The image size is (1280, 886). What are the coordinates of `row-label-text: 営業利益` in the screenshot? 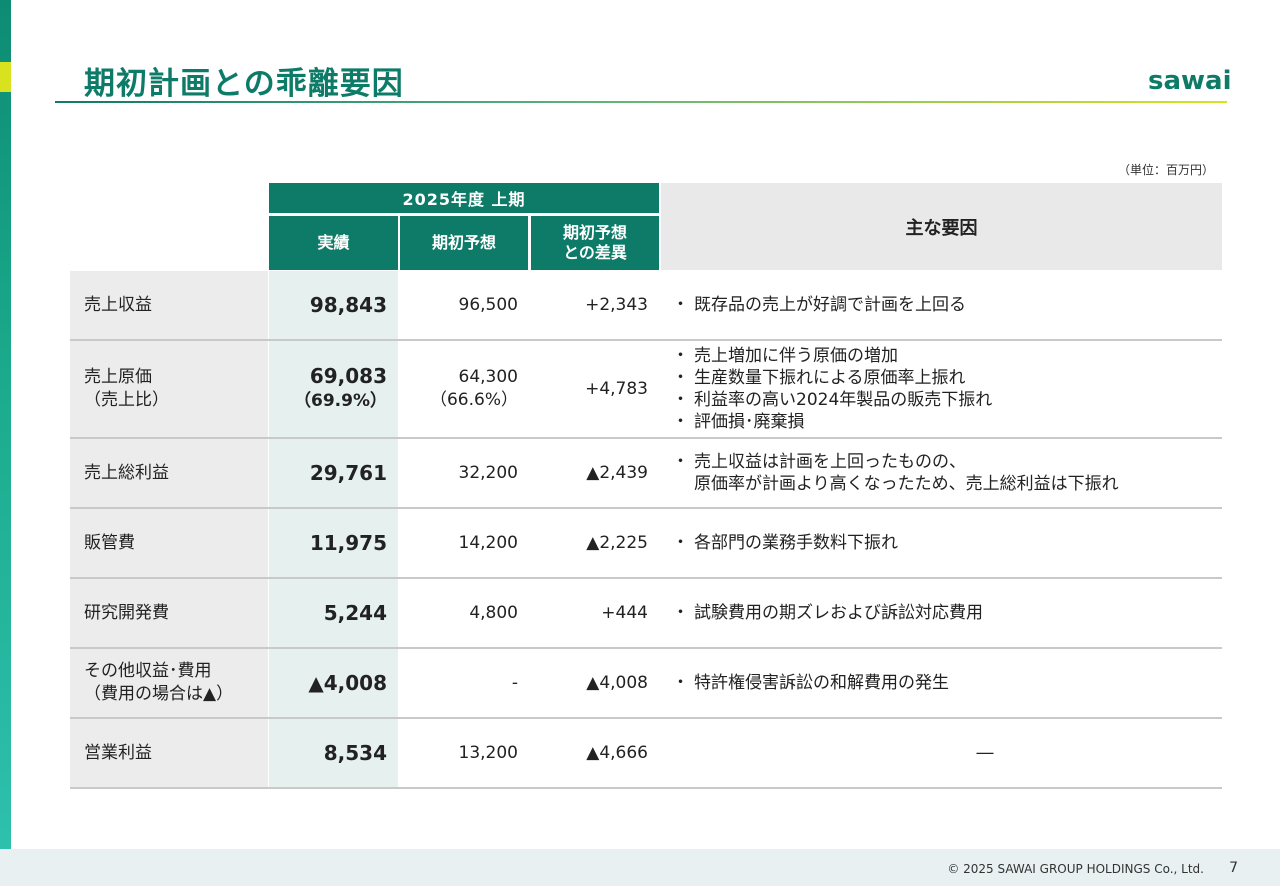 It's located at (118, 752).